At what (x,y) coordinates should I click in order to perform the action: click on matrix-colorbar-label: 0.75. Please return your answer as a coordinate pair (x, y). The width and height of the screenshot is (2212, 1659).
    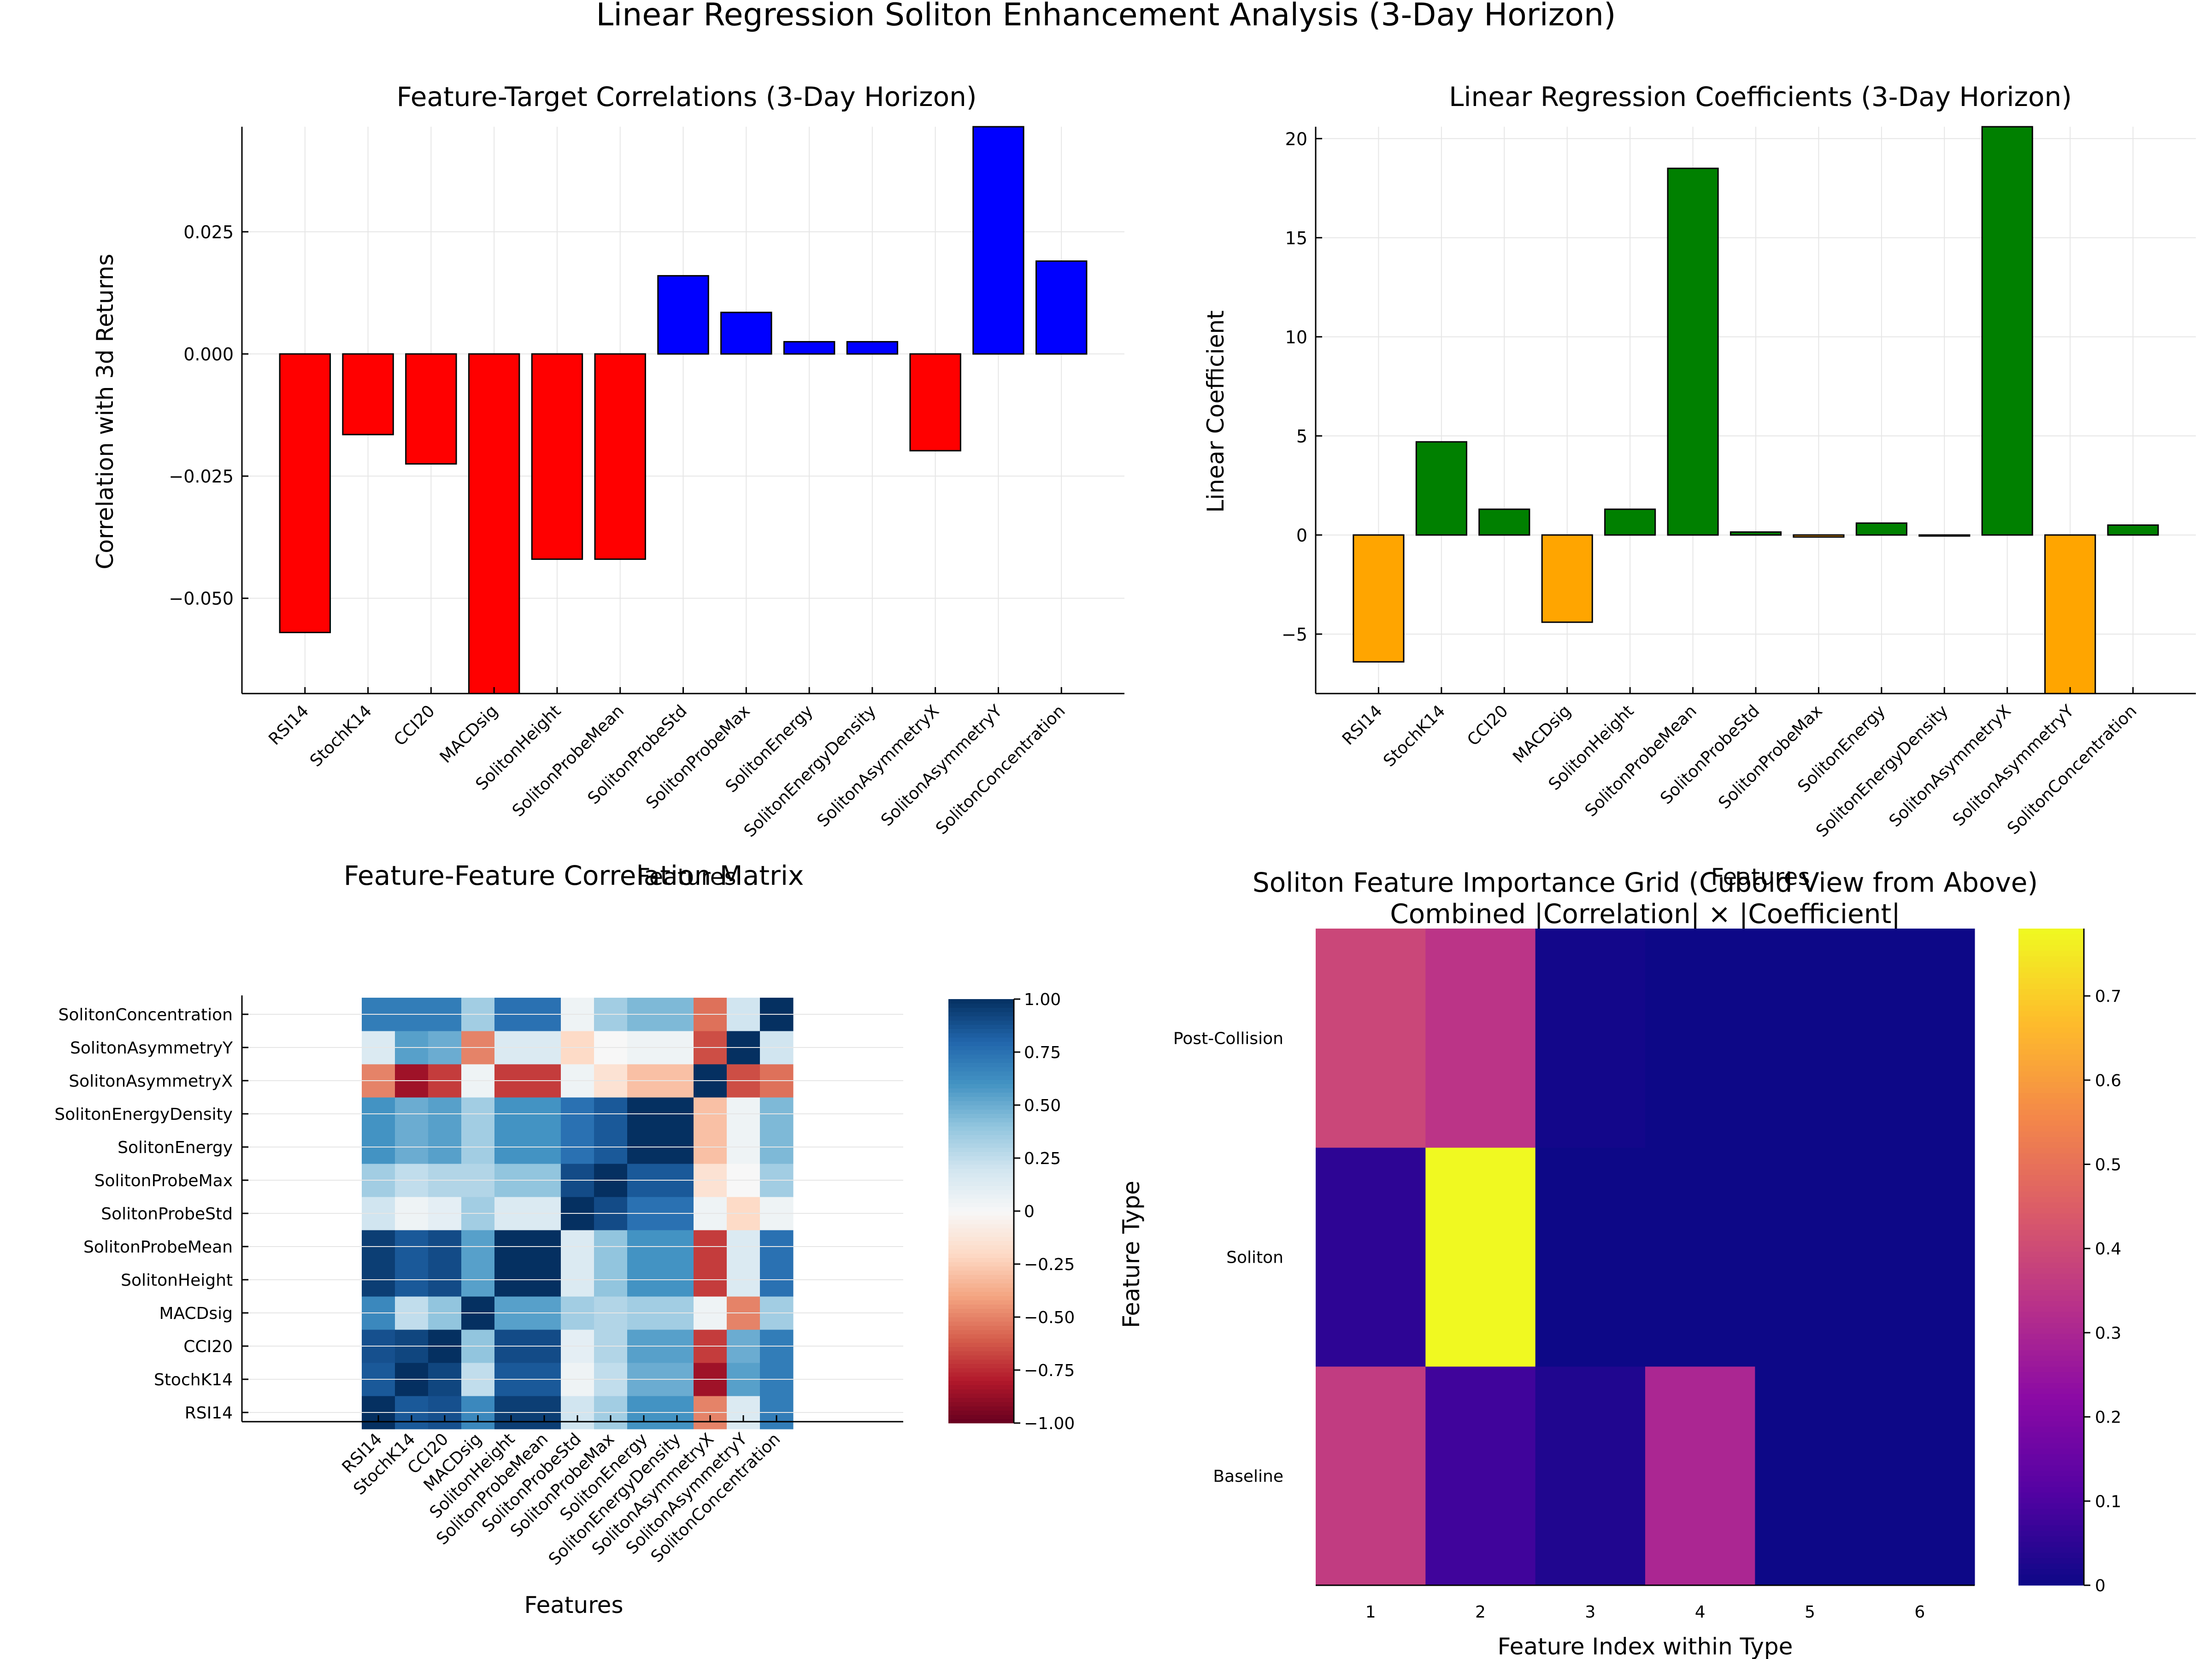
    Looking at the image, I should click on (1042, 1052).